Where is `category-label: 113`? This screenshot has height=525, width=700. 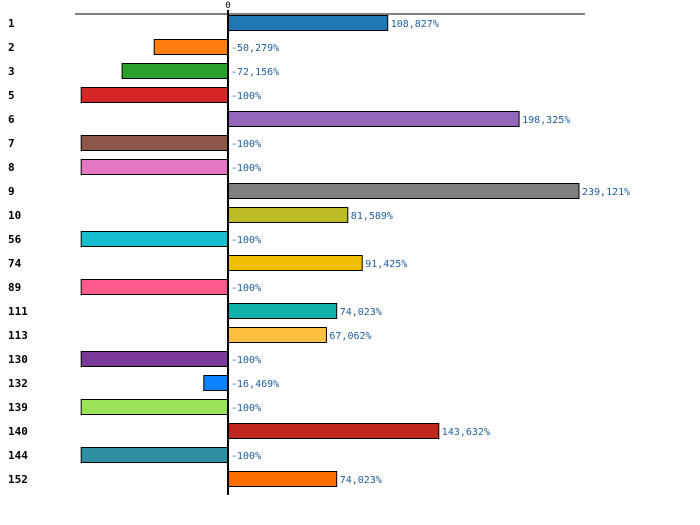
category-label: 113 is located at coordinates (18, 335).